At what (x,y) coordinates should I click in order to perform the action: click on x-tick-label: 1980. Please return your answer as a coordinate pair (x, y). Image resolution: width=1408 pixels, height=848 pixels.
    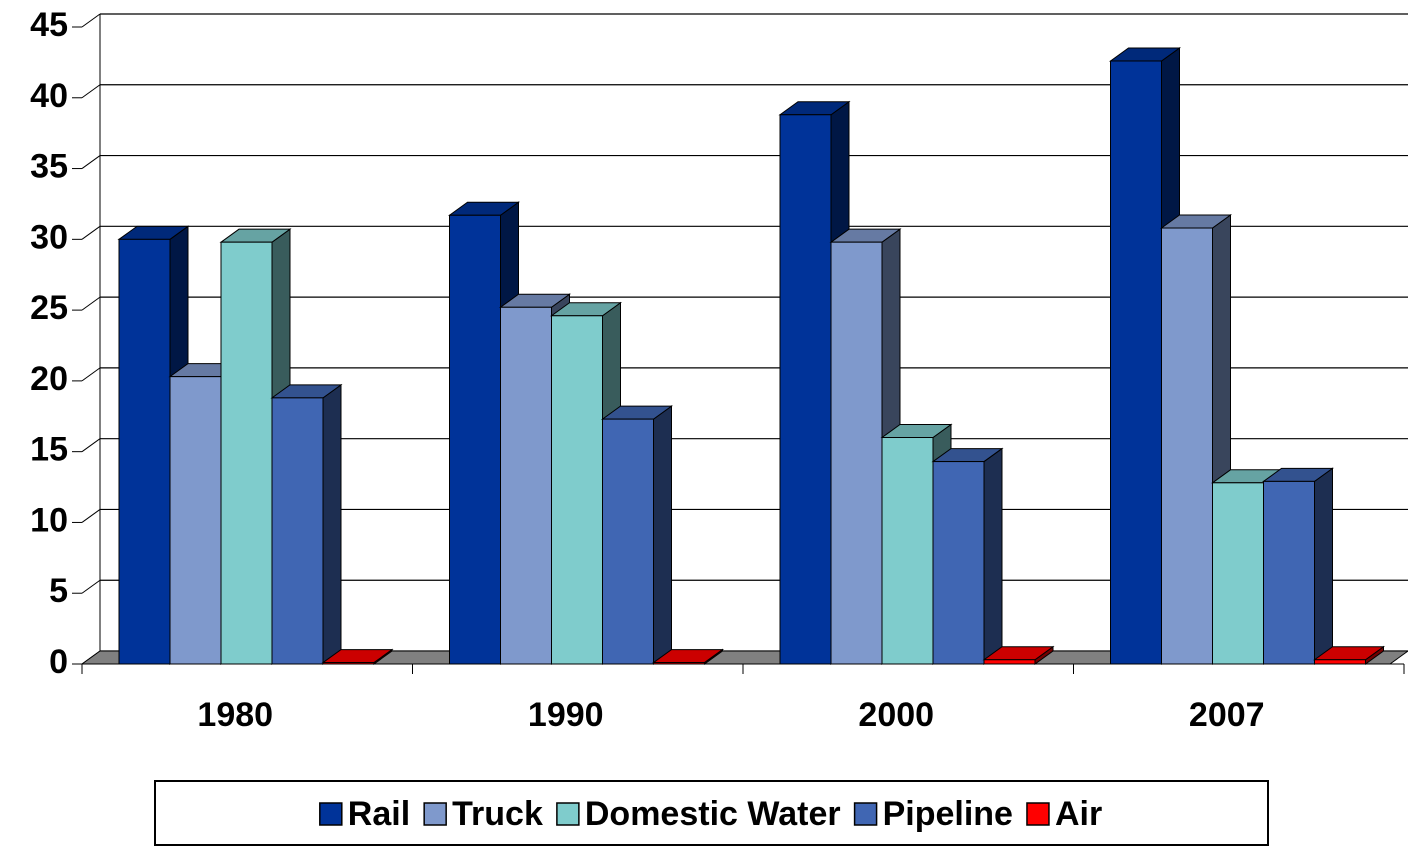
    Looking at the image, I should click on (235, 715).